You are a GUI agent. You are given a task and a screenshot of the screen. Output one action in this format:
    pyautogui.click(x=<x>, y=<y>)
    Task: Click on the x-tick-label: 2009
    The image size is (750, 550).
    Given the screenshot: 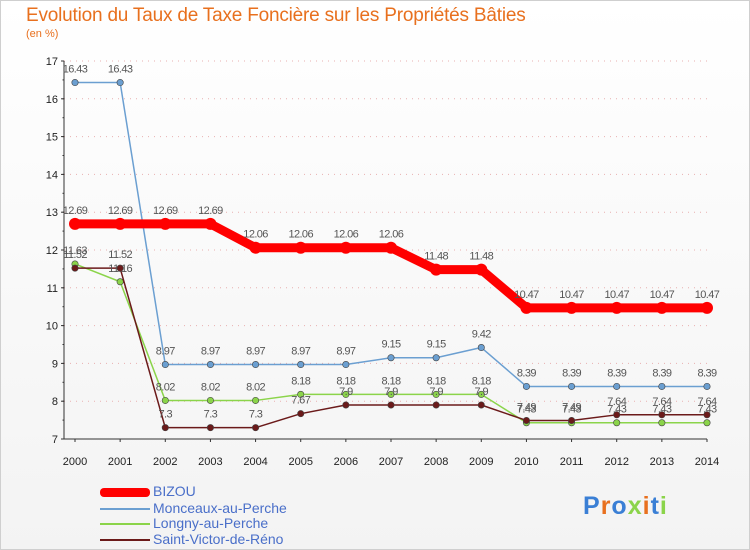 What is the action you would take?
    pyautogui.click(x=481, y=462)
    